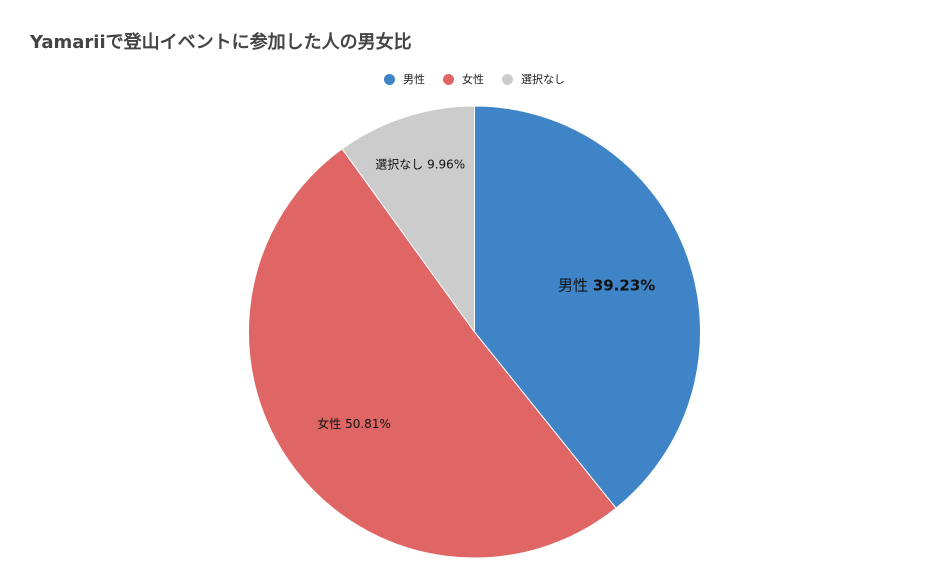 Image resolution: width=949 pixels, height=588 pixels. What do you see at coordinates (368, 423) in the screenshot?
I see `data-label-female-value: 50.81%` at bounding box center [368, 423].